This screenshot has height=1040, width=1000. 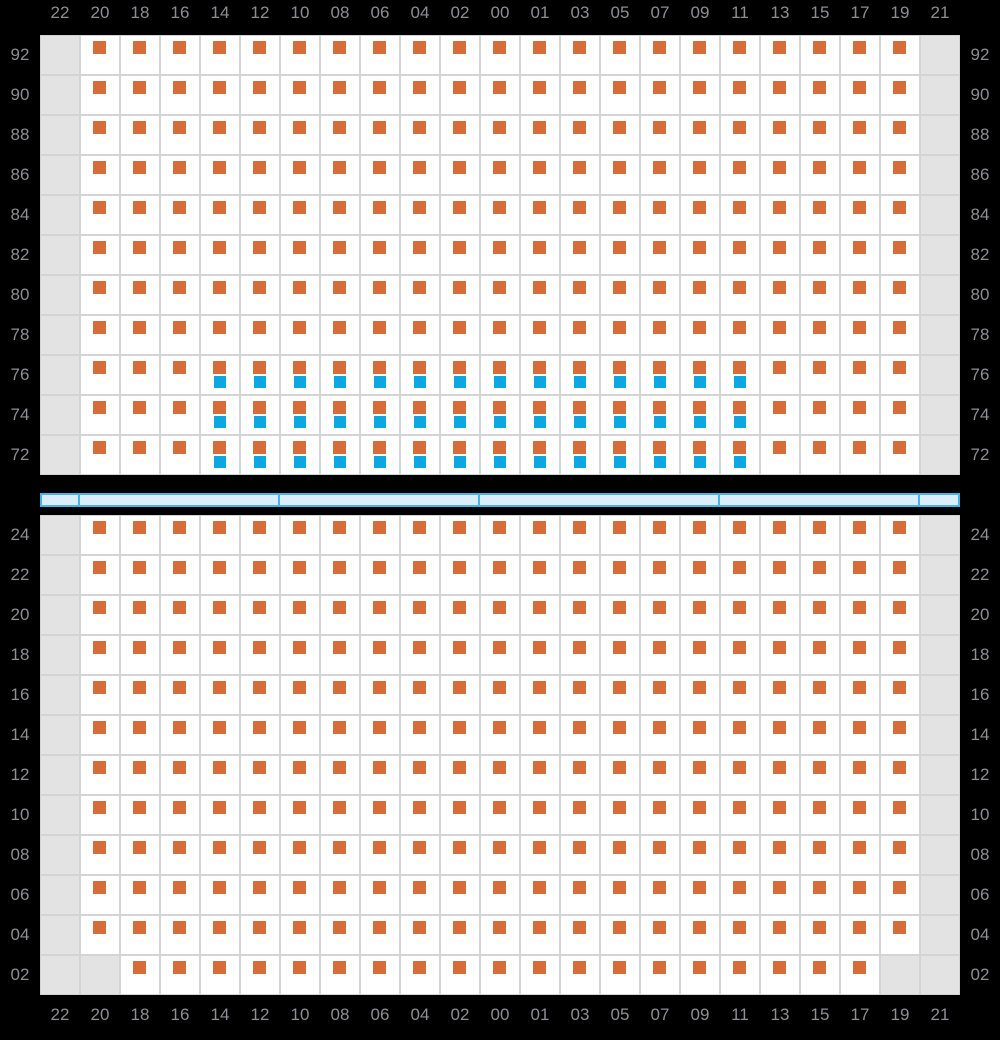 I want to click on divider-bar-segment, so click(x=380, y=500).